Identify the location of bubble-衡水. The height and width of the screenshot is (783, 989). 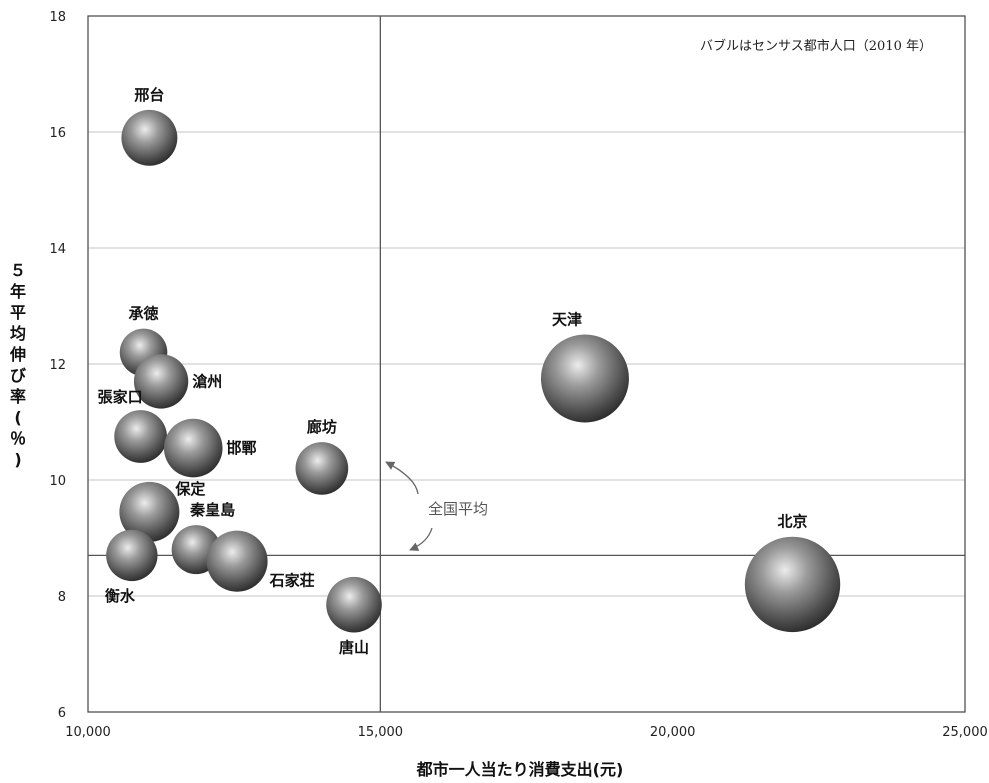
(132, 555).